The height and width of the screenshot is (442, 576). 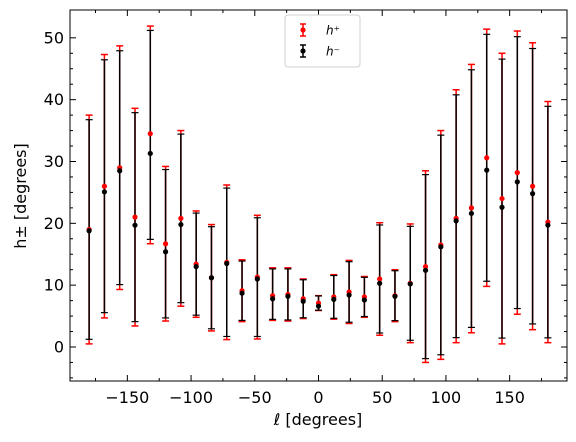 What do you see at coordinates (191, 397) in the screenshot?
I see `x-tick-label: −100` at bounding box center [191, 397].